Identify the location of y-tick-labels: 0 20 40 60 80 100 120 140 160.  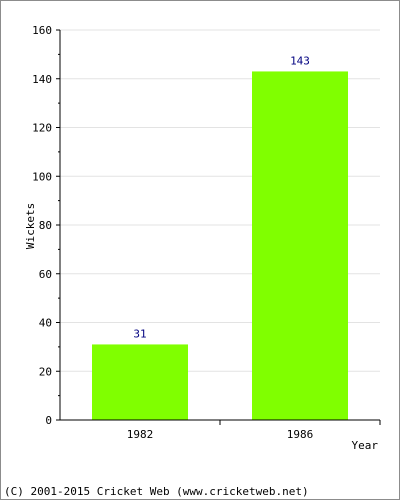
(42, 225).